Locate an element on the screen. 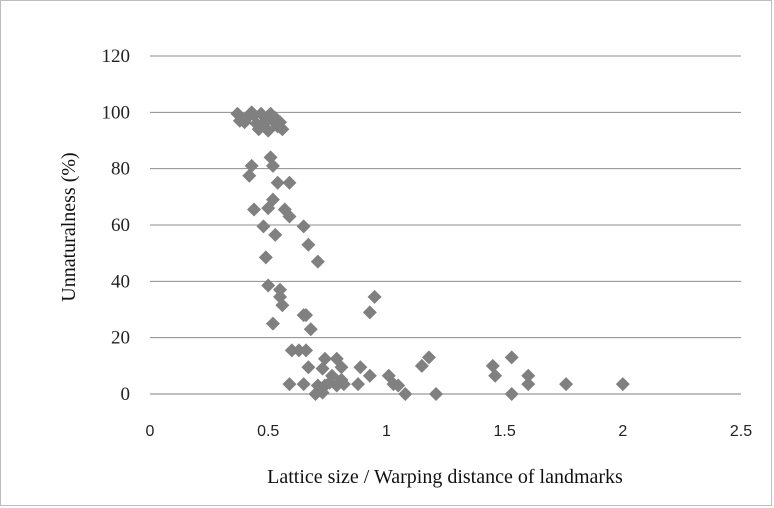  x-tick-label: 2.5 is located at coordinates (741, 431).